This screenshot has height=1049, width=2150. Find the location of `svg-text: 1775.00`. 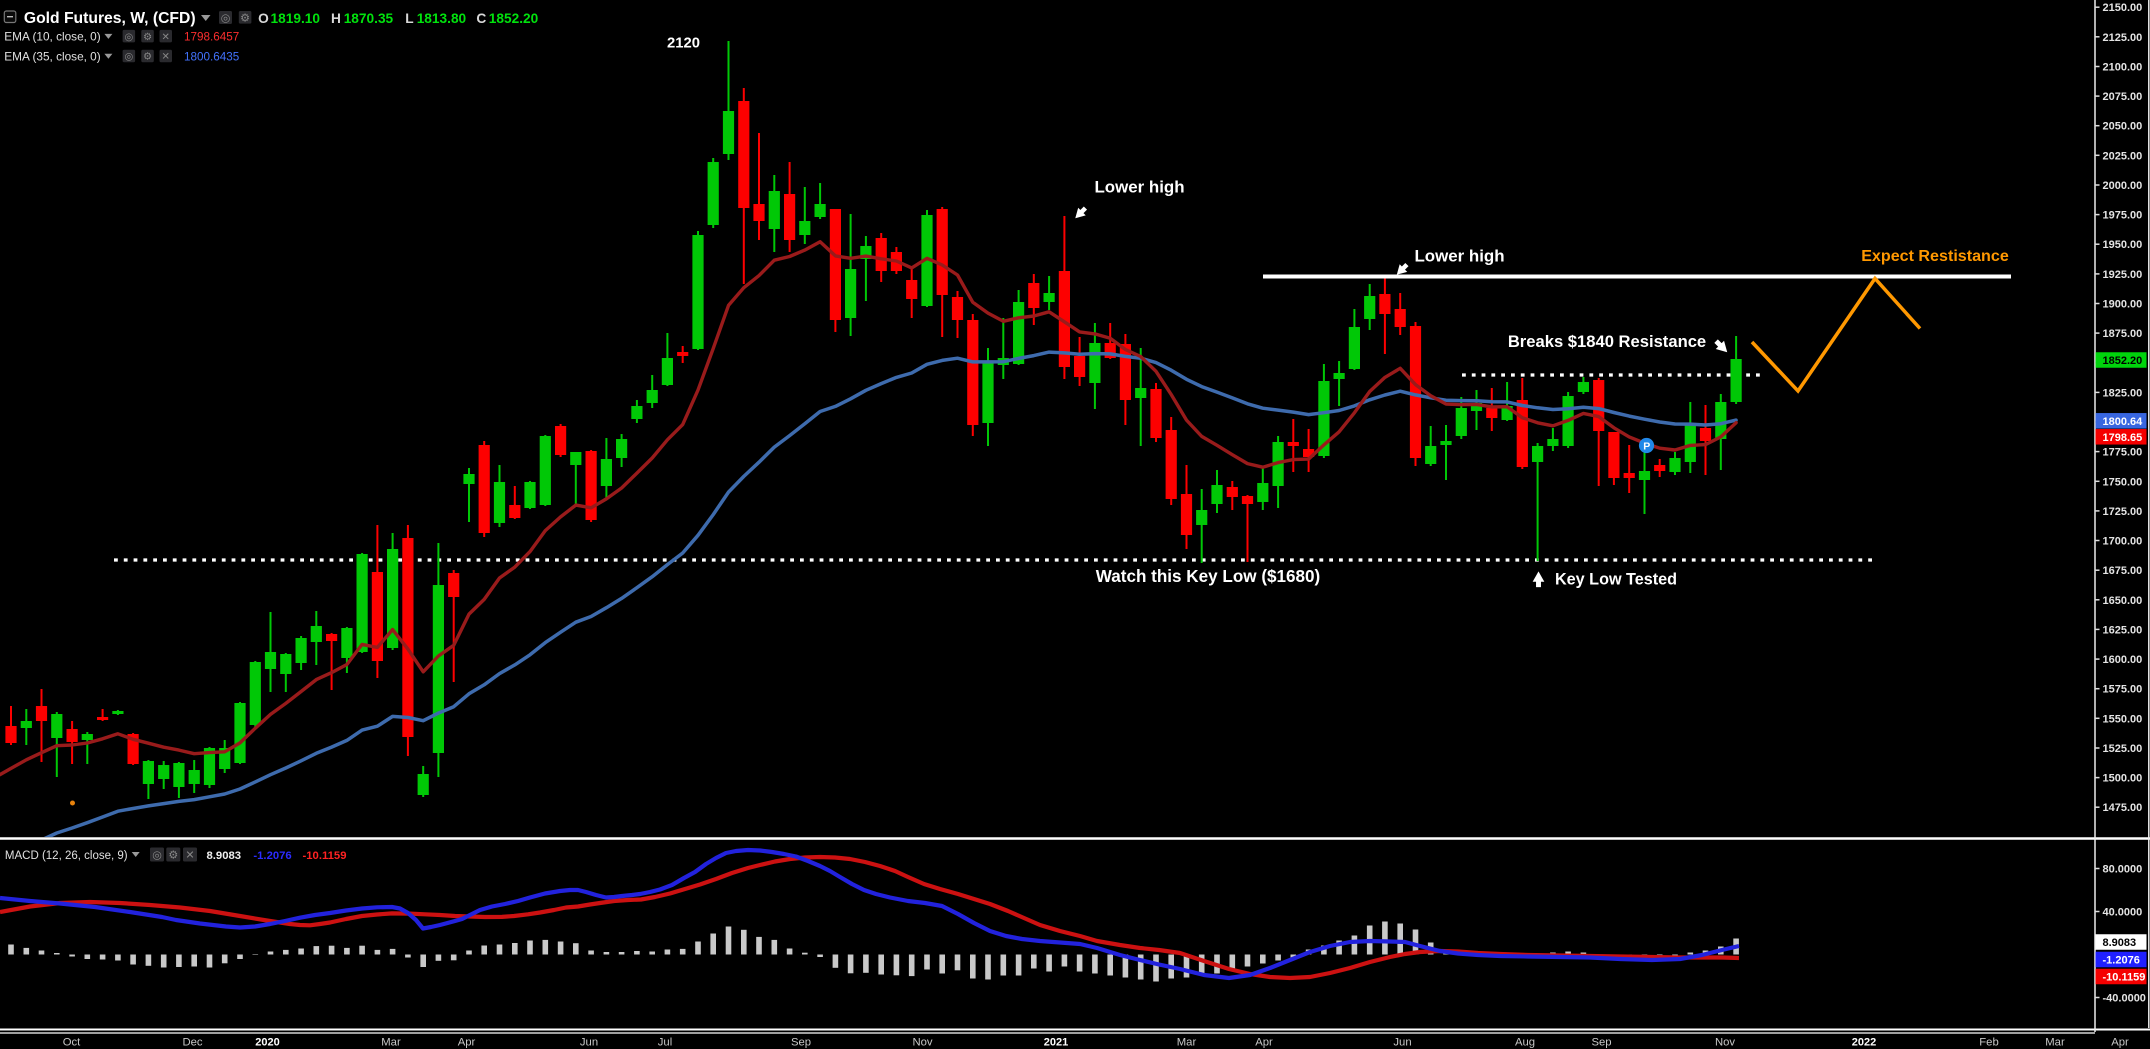

svg-text: 1775.00 is located at coordinates (2123, 453).